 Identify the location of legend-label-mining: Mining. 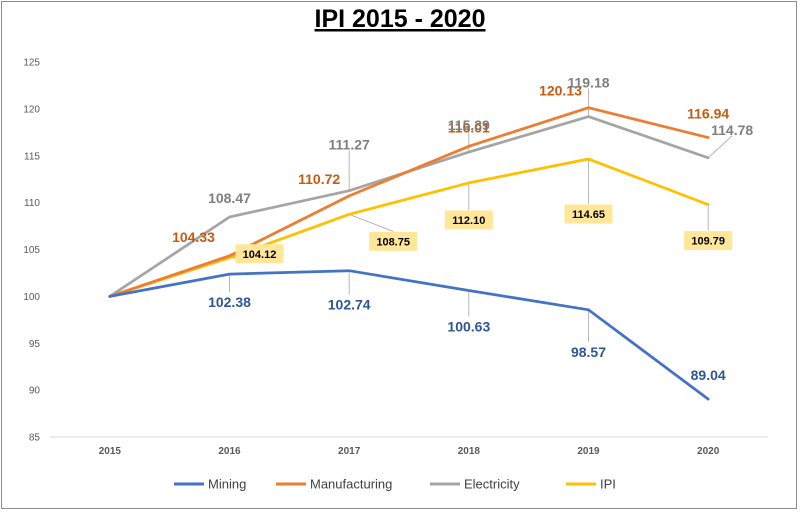
(227, 484).